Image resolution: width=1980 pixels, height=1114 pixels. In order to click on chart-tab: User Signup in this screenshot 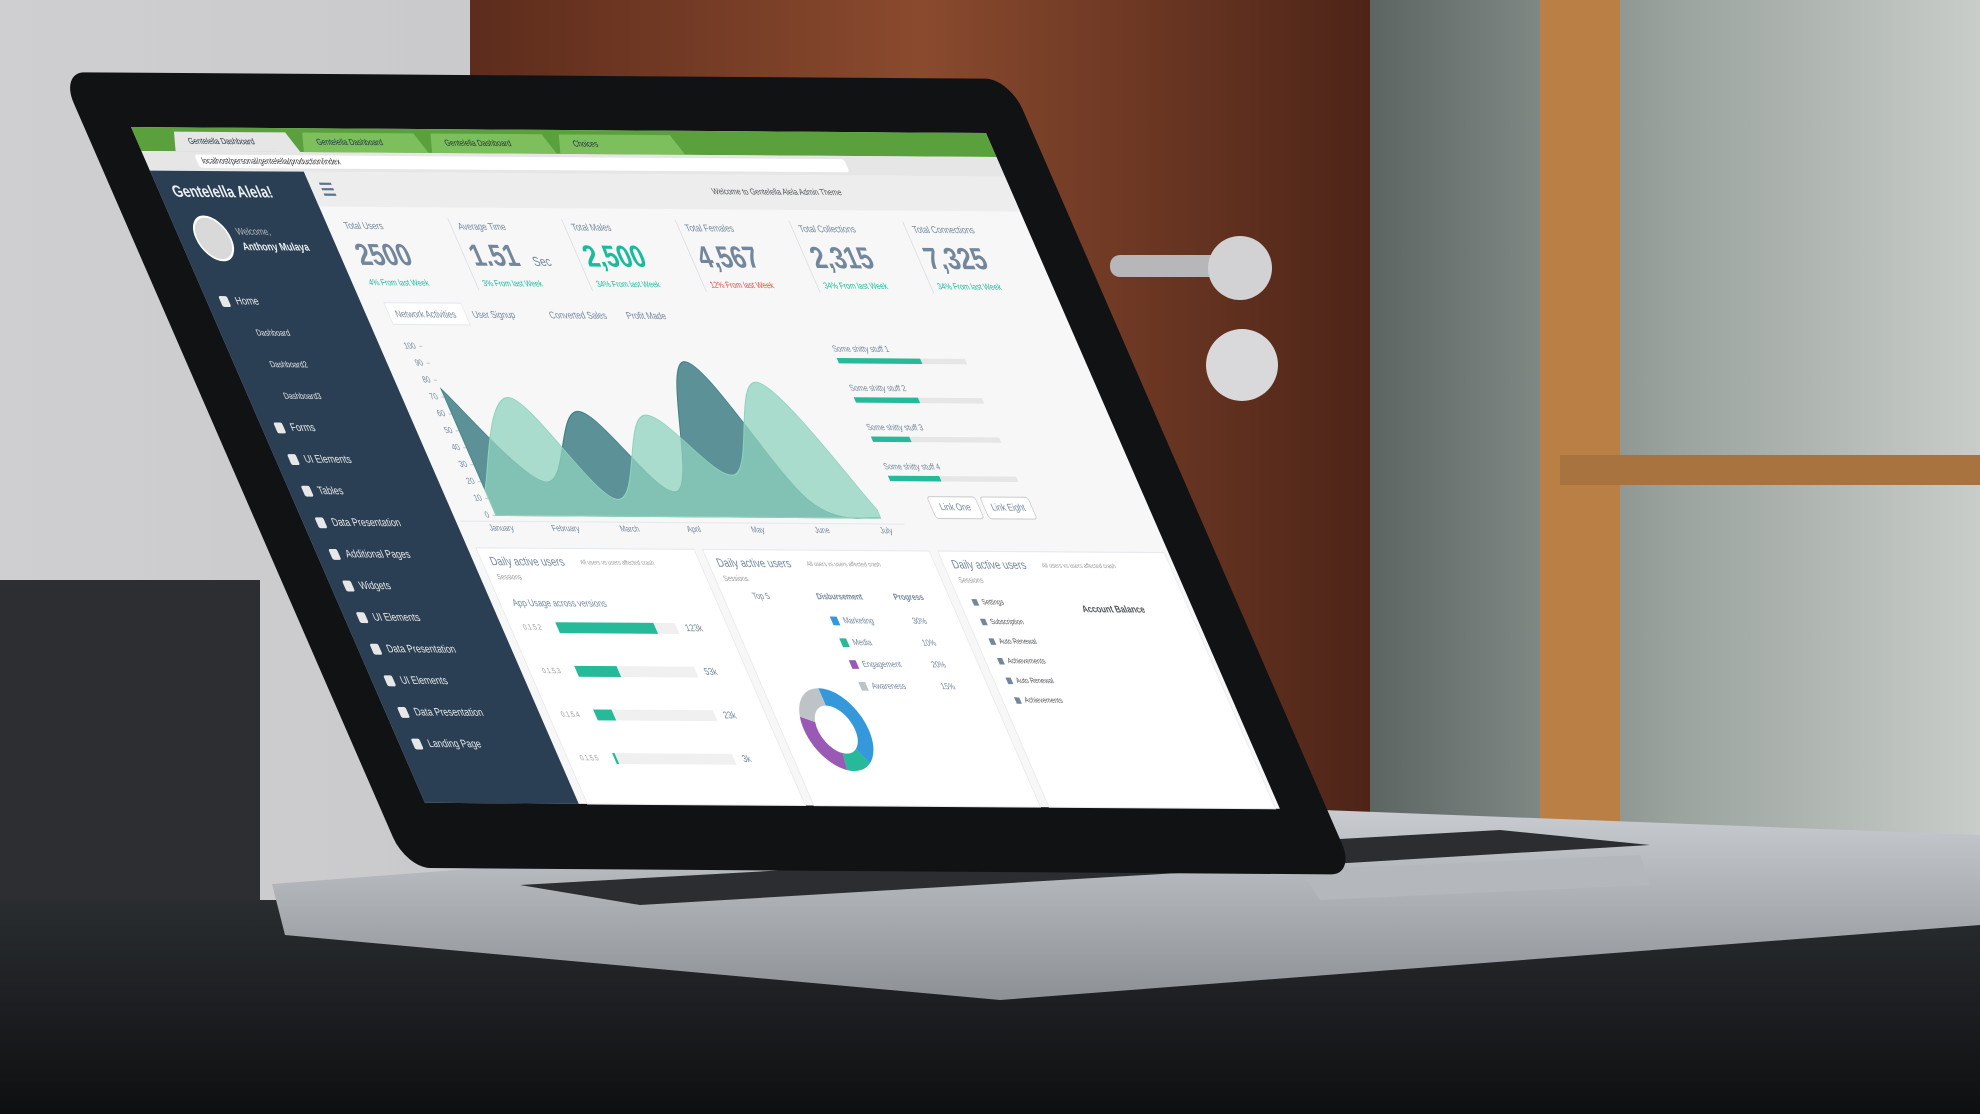, I will do `click(493, 314)`.